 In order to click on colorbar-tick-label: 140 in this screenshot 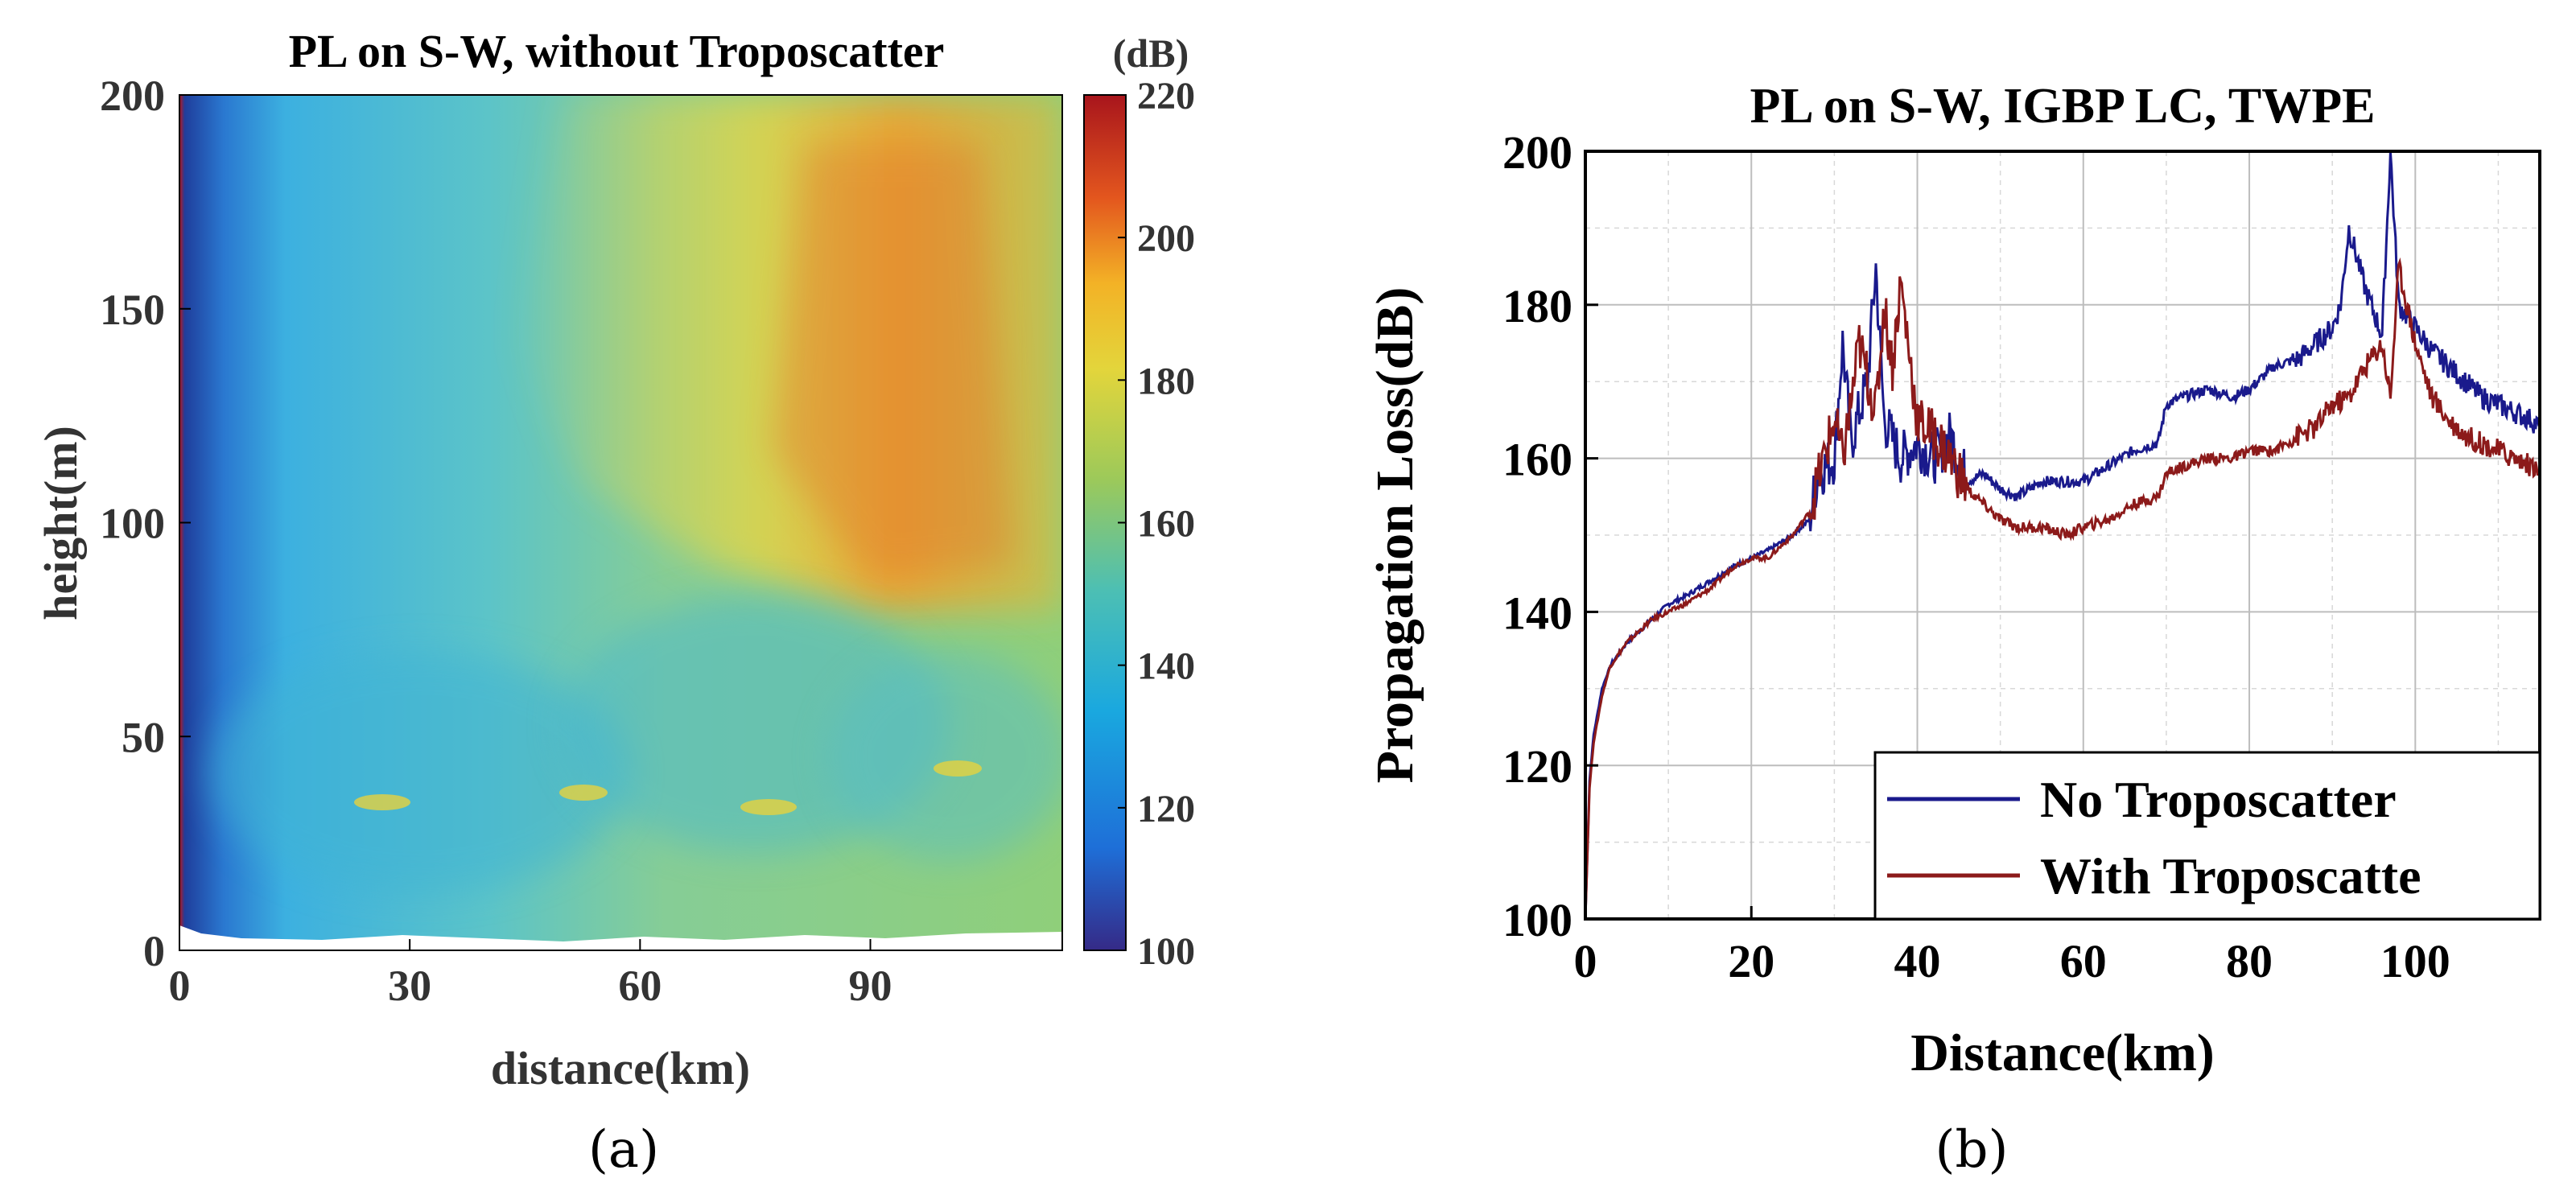, I will do `click(1166, 666)`.